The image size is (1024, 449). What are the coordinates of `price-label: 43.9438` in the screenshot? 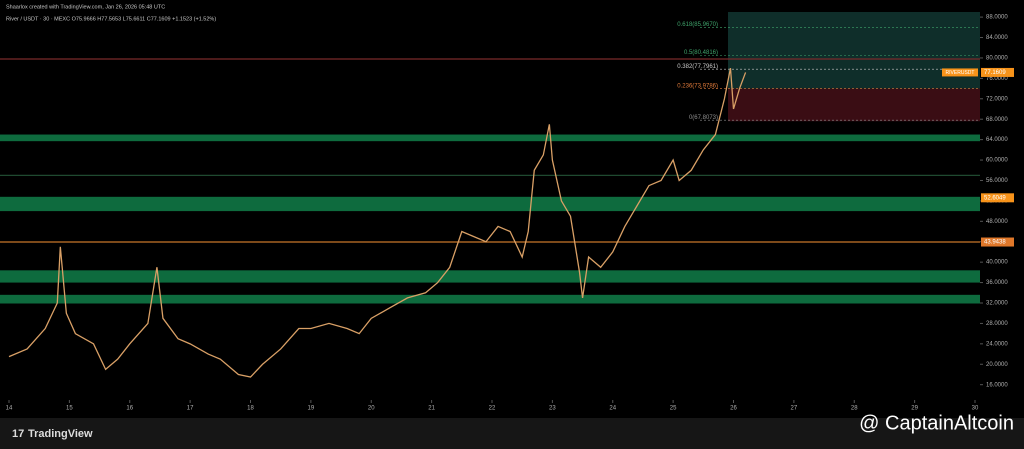 It's located at (995, 243).